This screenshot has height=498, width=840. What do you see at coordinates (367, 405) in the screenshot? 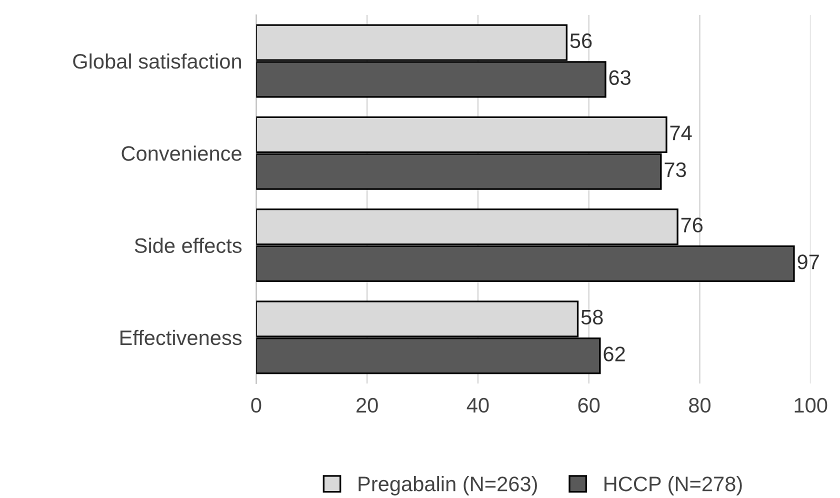
I see `x-tick-label: 20` at bounding box center [367, 405].